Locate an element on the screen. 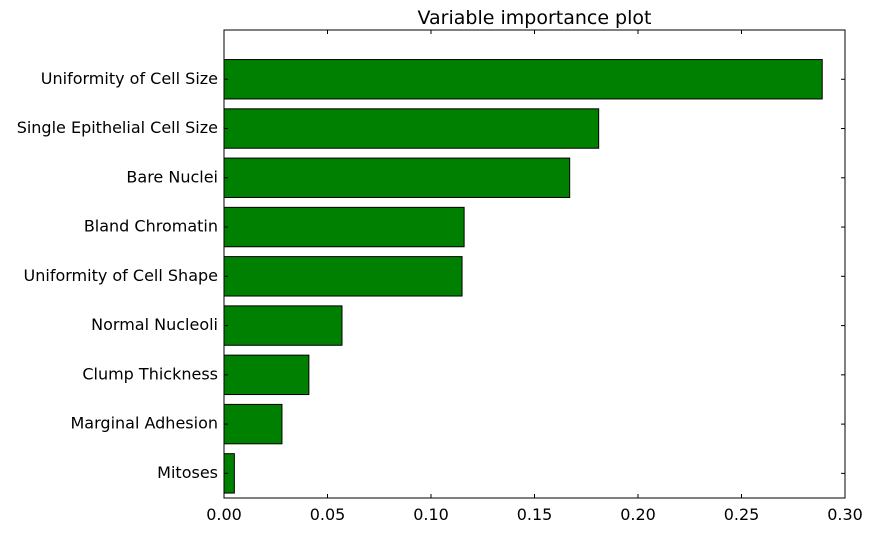  y-tick-label: Bland Chromatin is located at coordinates (151, 226).